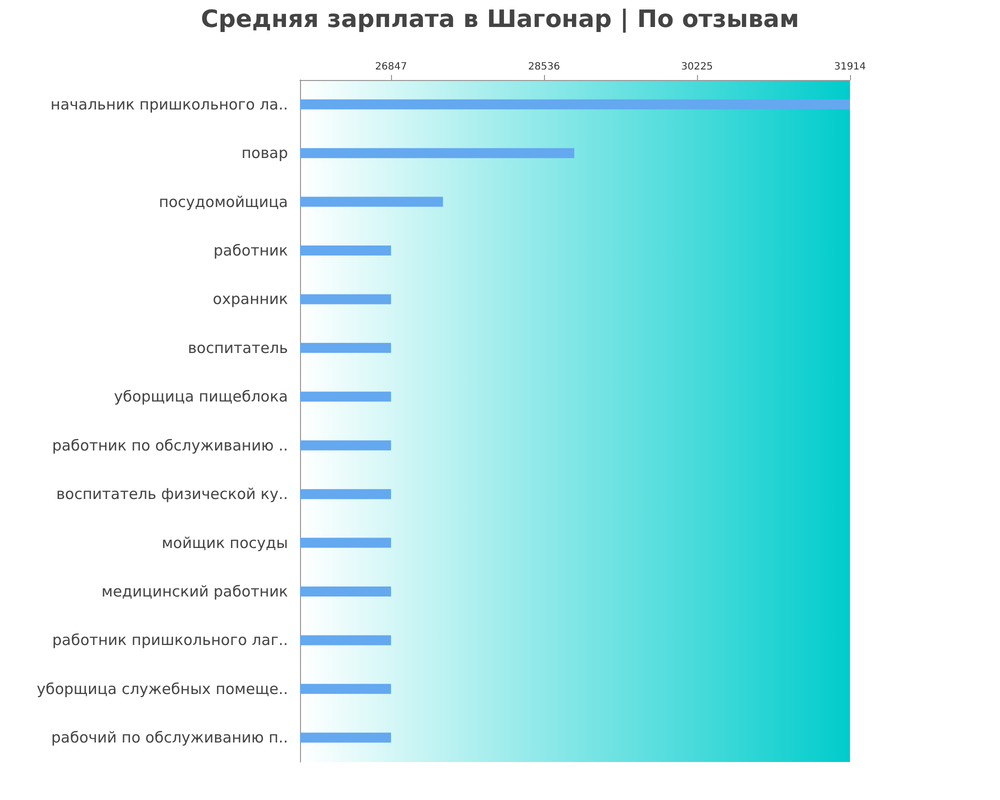 Image resolution: width=1000 pixels, height=800 pixels. Describe the element at coordinates (162, 689) in the screenshot. I see `y-tick-label: уборщица служебных помеще..` at that location.